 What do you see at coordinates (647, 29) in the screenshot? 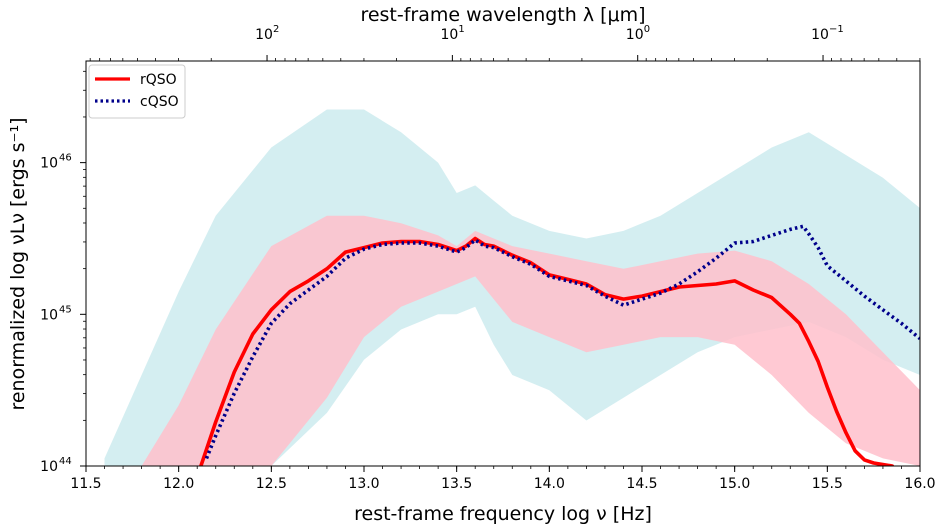
I see `top-tick-exponent: 0` at bounding box center [647, 29].